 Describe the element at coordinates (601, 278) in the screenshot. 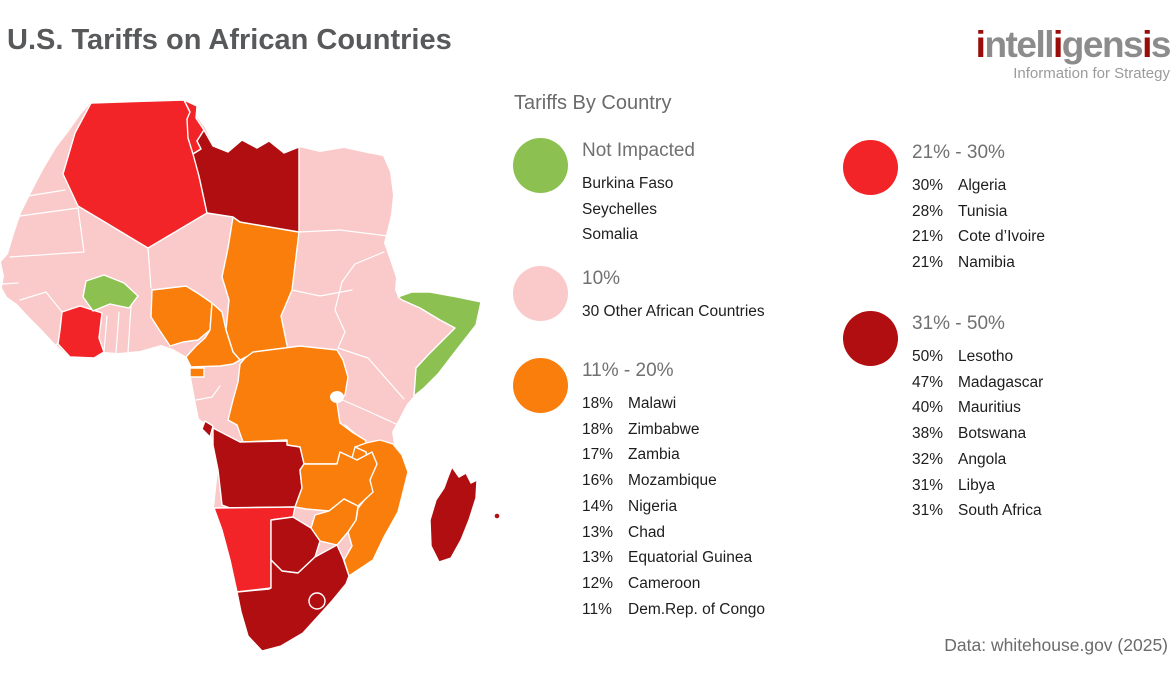

I see `legend-group-label: 10%` at that location.